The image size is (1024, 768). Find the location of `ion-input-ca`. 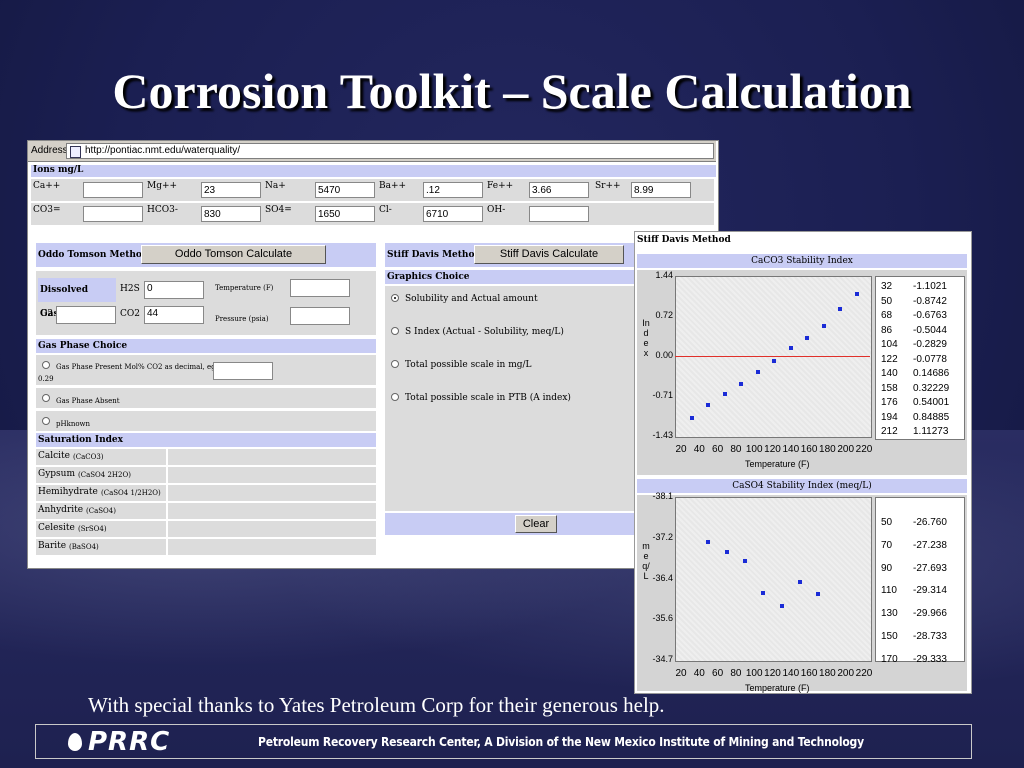

ion-input-ca is located at coordinates (113, 190).